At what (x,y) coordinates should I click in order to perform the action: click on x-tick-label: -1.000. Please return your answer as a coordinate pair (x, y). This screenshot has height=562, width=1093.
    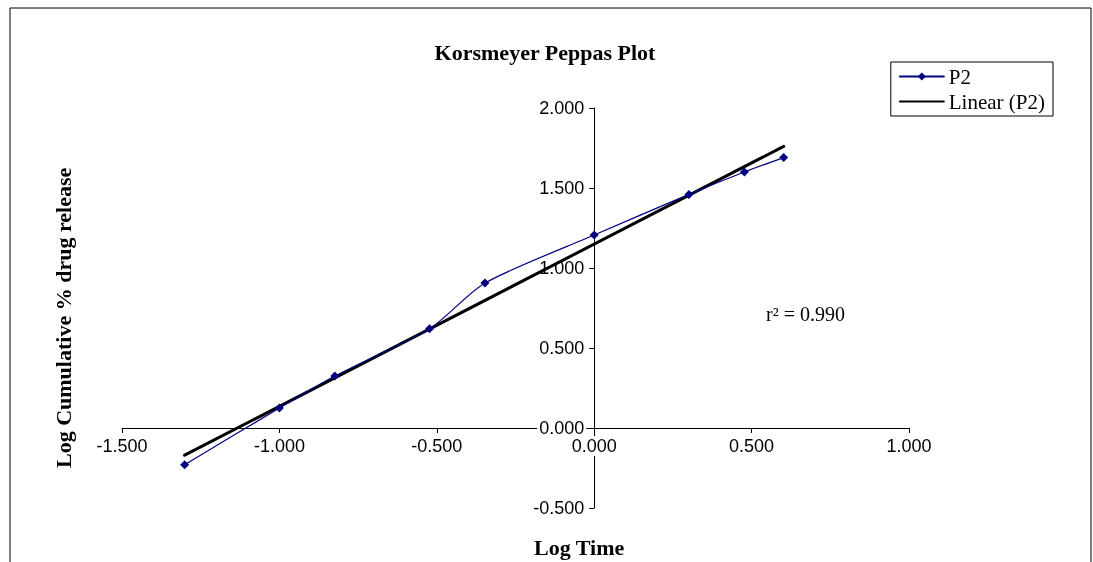
    Looking at the image, I should click on (279, 446).